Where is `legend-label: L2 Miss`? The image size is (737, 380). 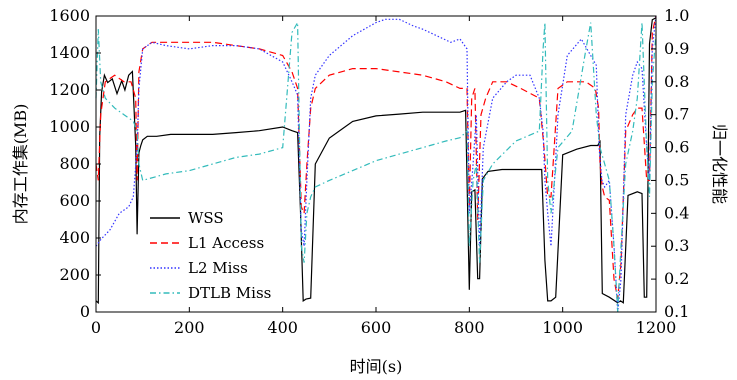
legend-label: L2 Miss is located at coordinates (218, 268).